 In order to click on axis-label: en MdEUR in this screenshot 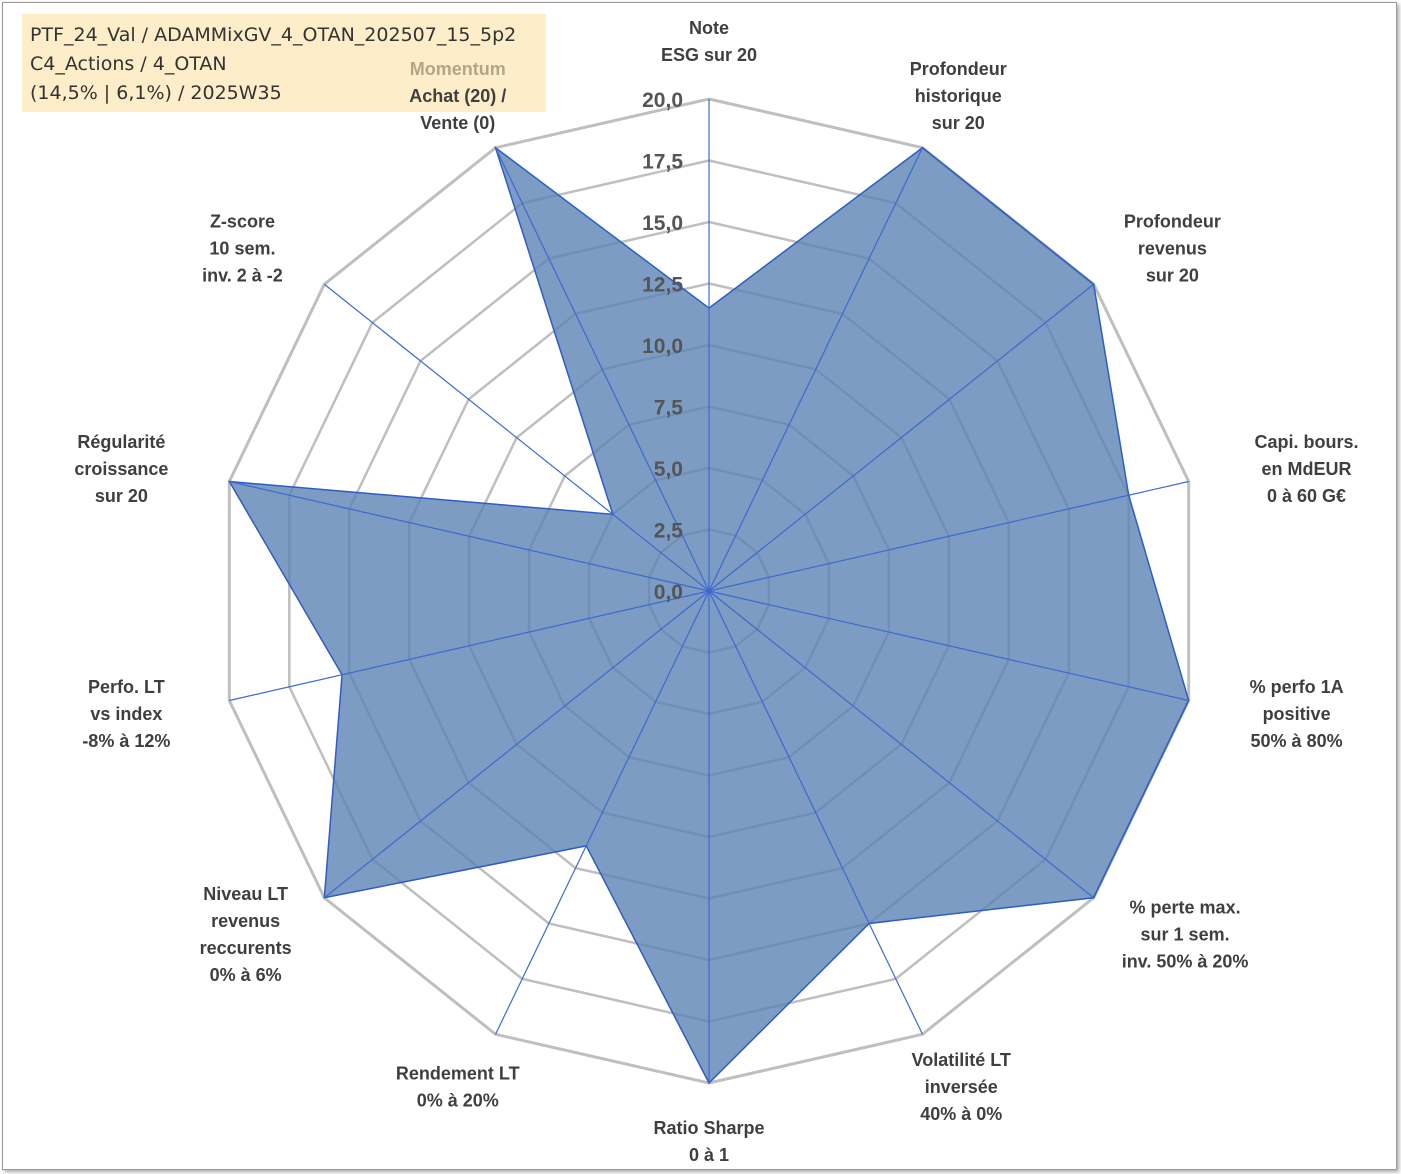, I will do `click(1306, 469)`.